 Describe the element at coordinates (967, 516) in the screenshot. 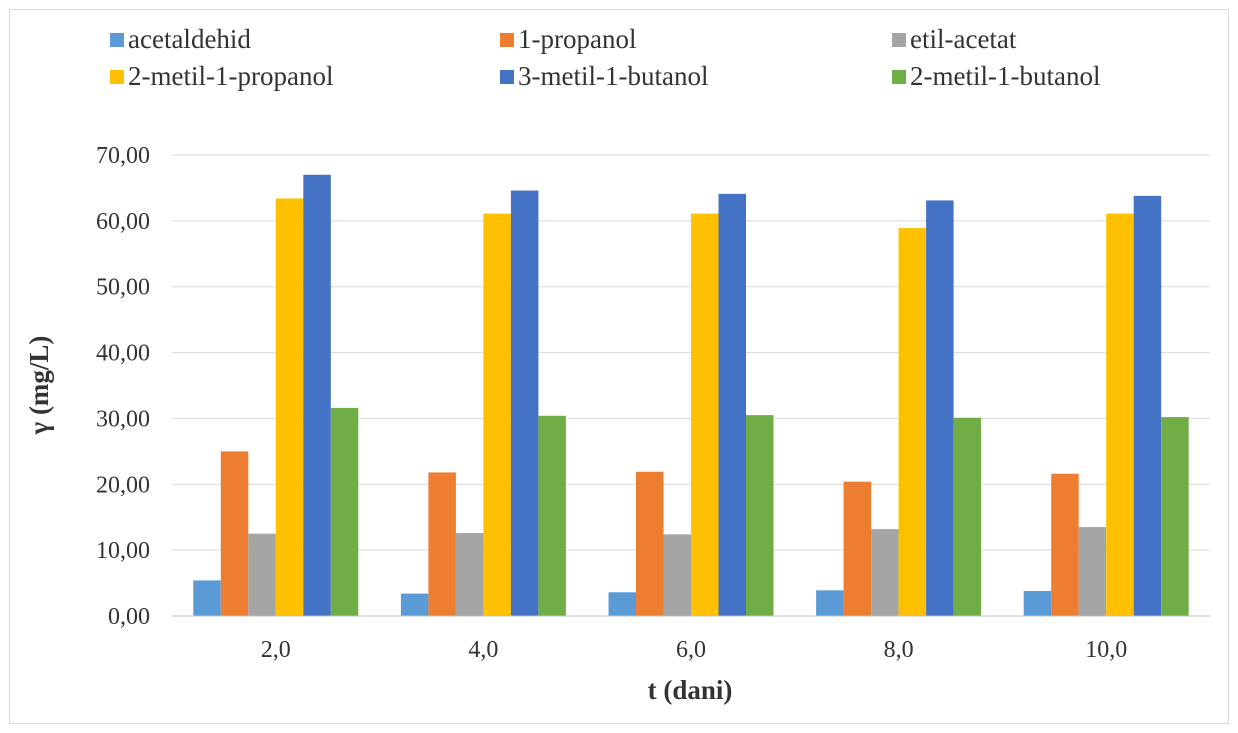

I see `bar-2-metil-1-butanol-8,0` at that location.